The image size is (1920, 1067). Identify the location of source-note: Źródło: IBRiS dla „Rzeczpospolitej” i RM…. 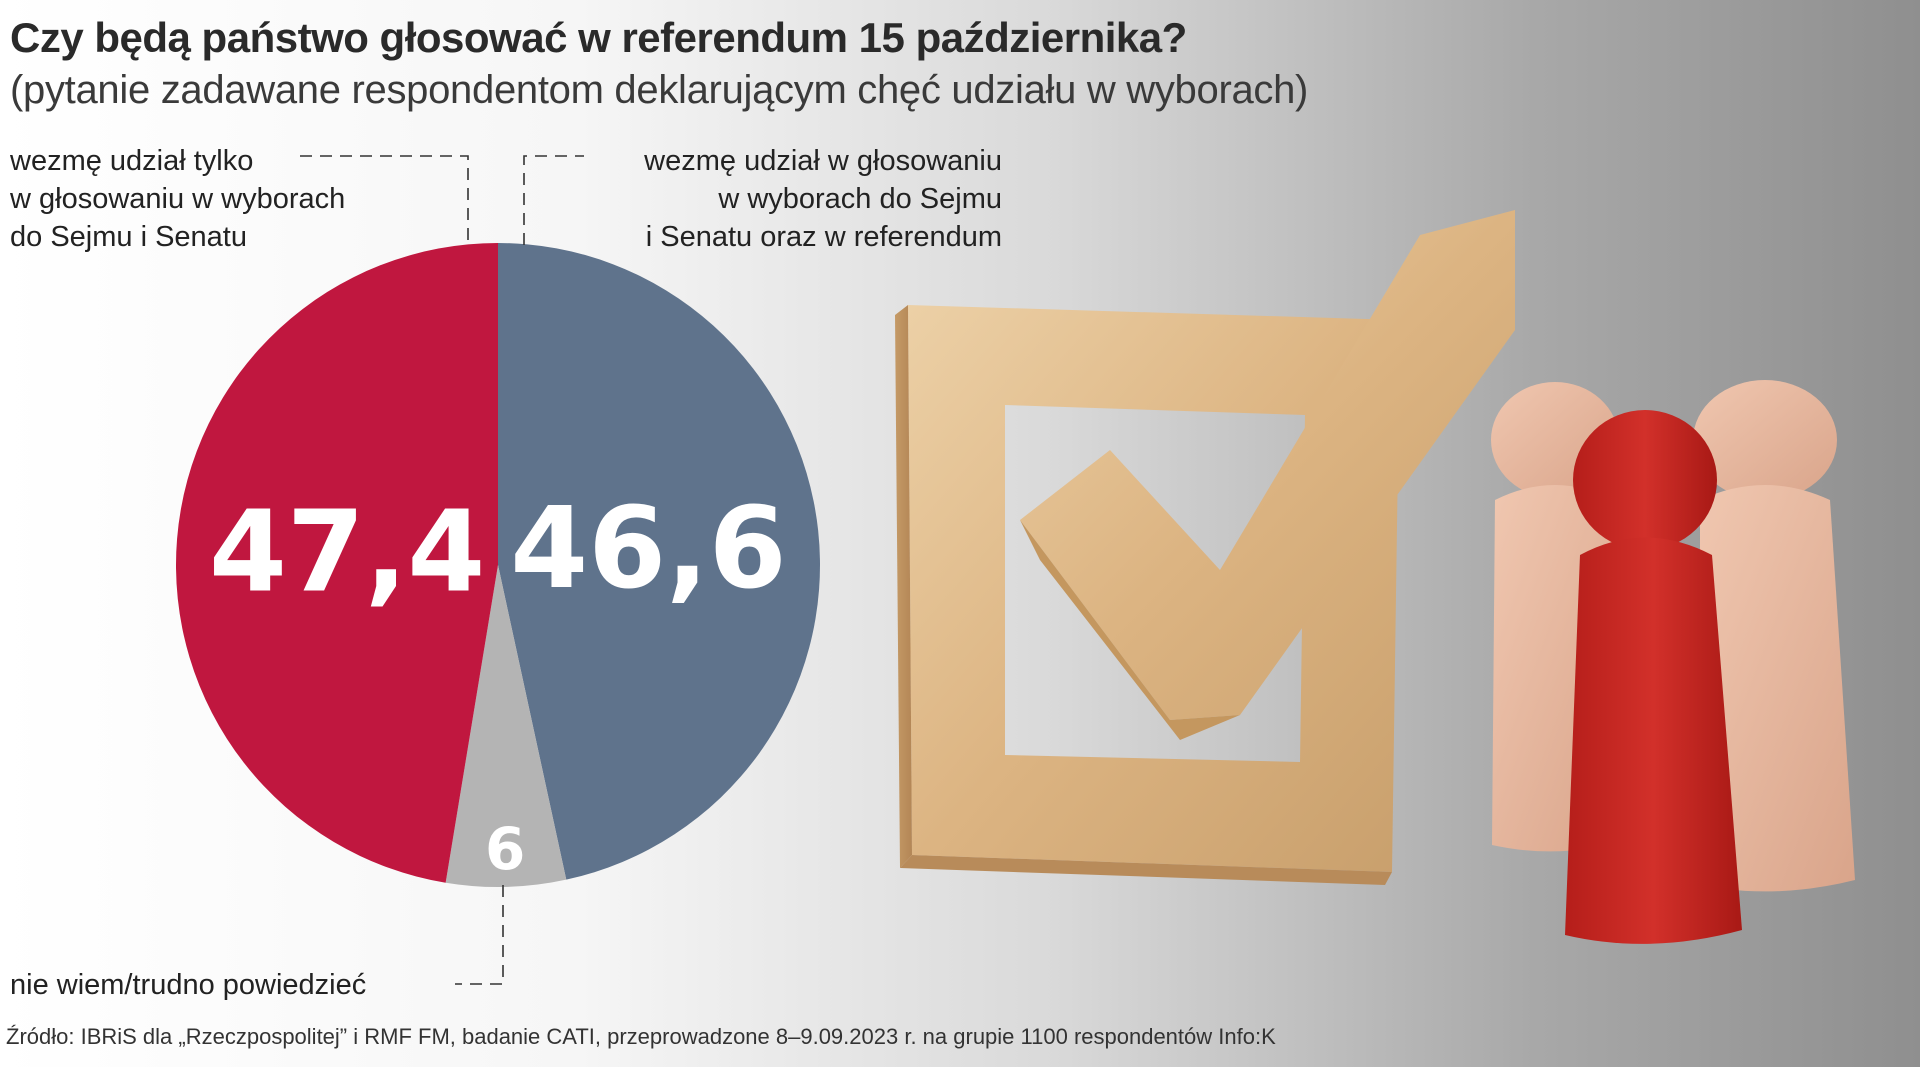
(641, 1036).